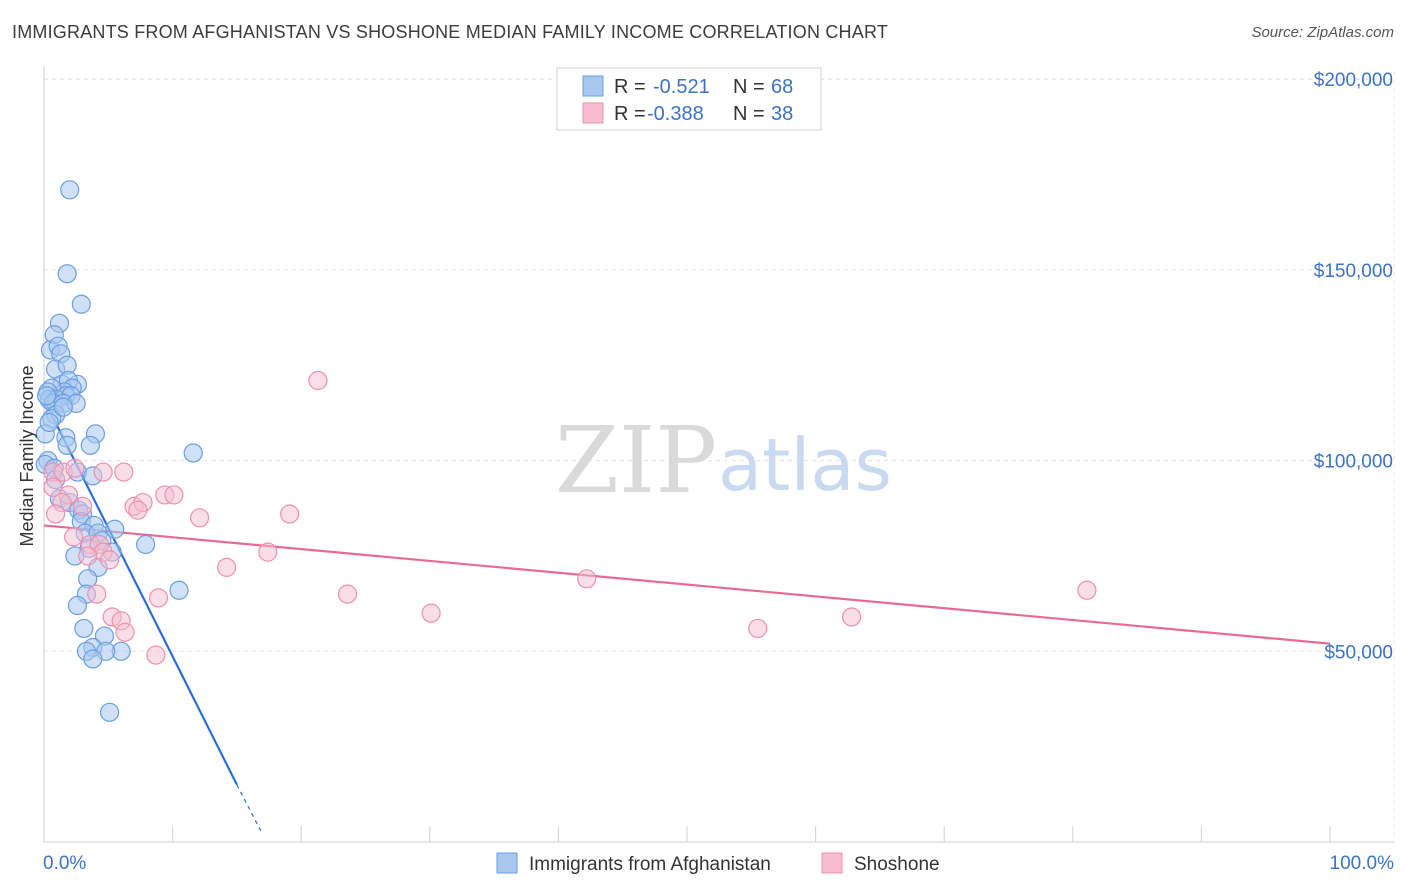 Image resolution: width=1406 pixels, height=892 pixels. Describe the element at coordinates (832, 863) in the screenshot. I see `bottom-legend-swatch-shoshone` at that location.